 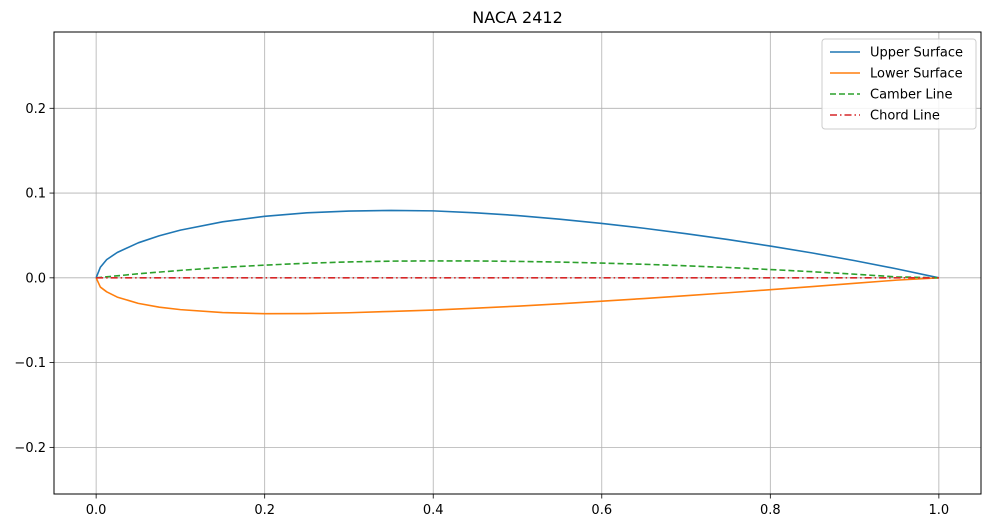 I want to click on legend-entry: Chord Line, so click(x=905, y=116).